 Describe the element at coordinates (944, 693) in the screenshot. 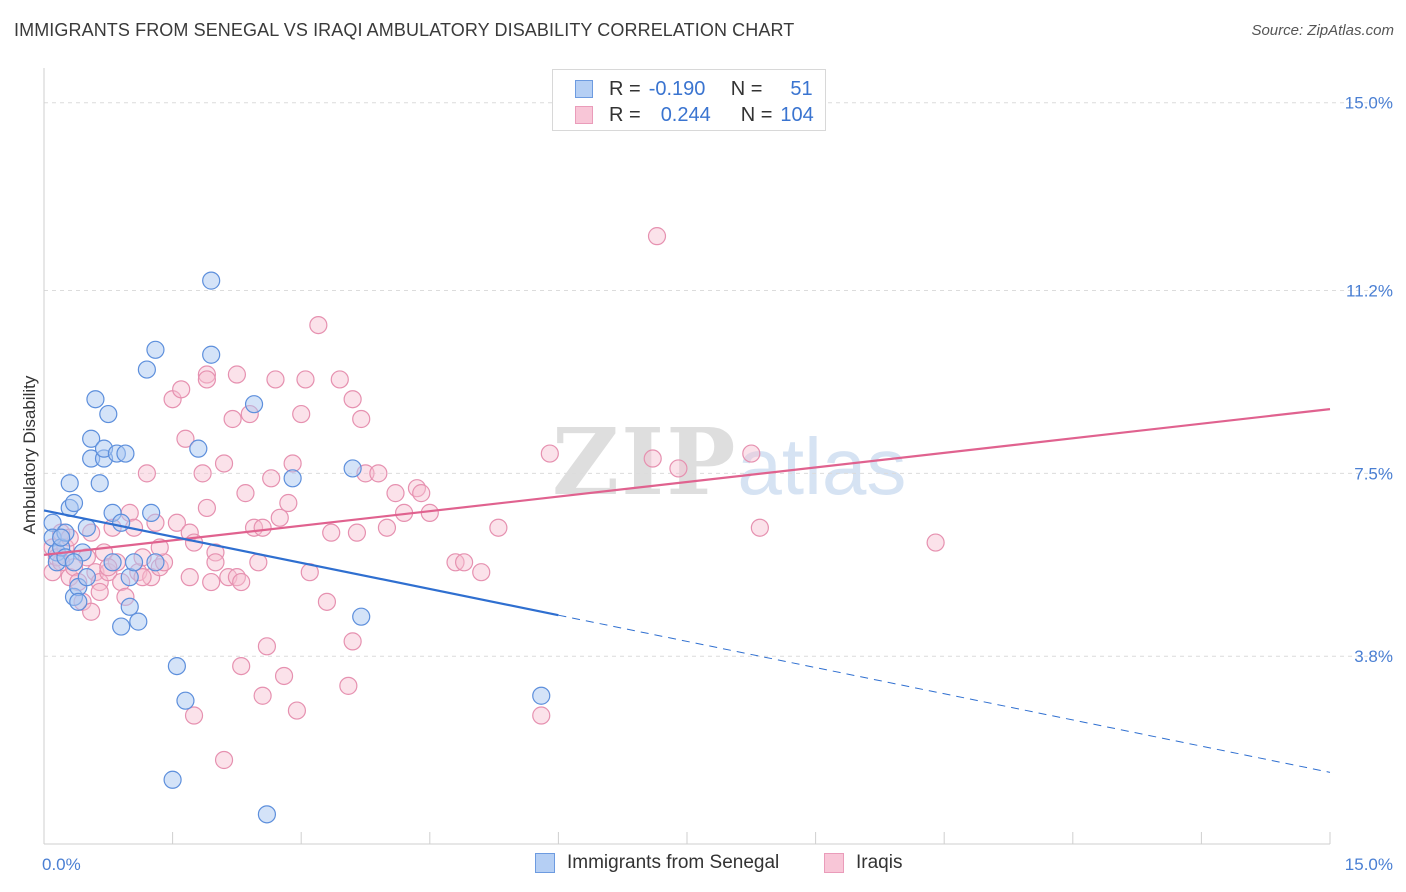

I see `senegal-trend-extension` at that location.